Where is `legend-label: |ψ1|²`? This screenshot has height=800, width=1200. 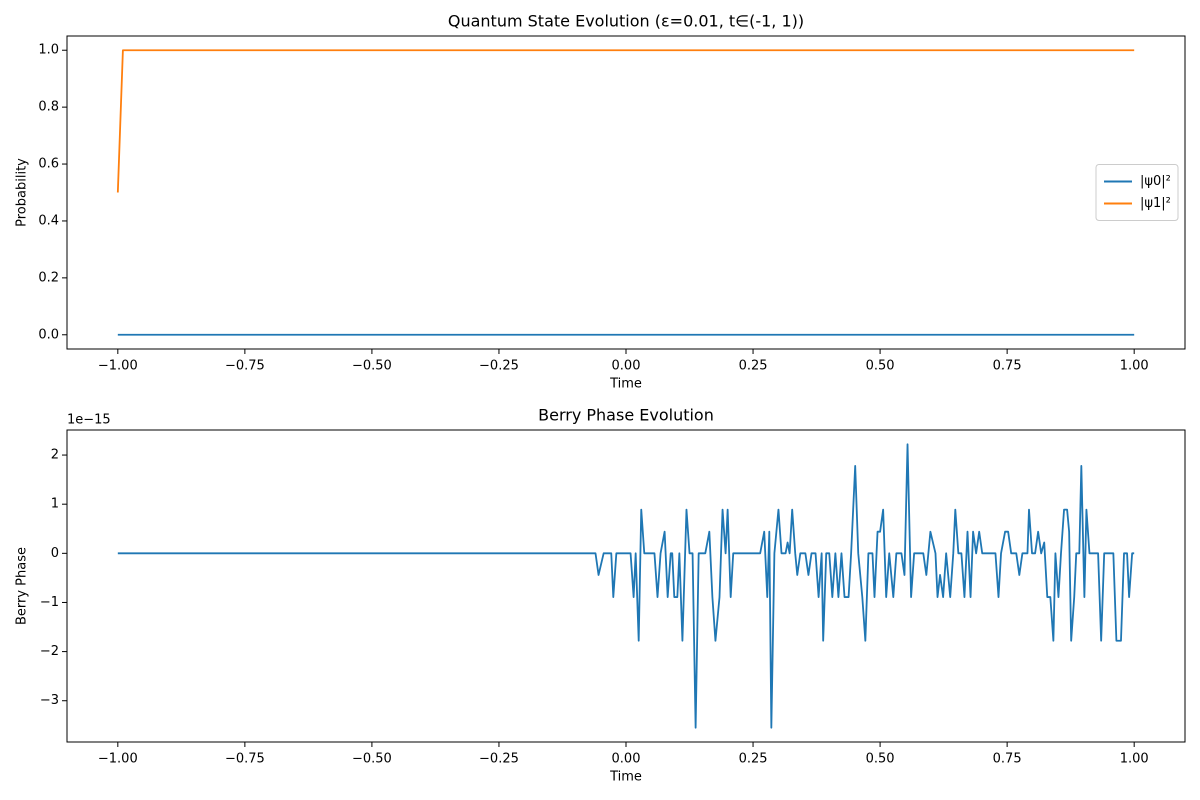
legend-label: |ψ1|² is located at coordinates (1155, 203).